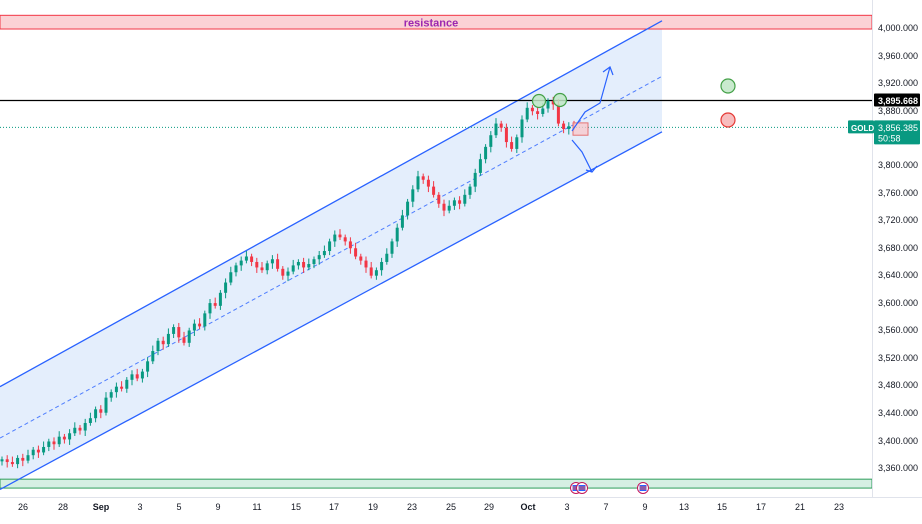  I want to click on time-tick-label: 11, so click(256, 507).